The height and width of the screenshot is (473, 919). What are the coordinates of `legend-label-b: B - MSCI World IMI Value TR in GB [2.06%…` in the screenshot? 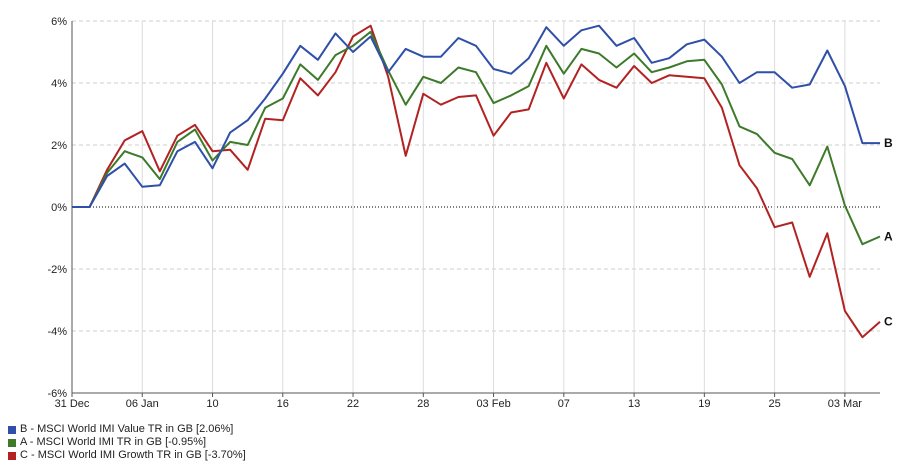 It's located at (127, 429).